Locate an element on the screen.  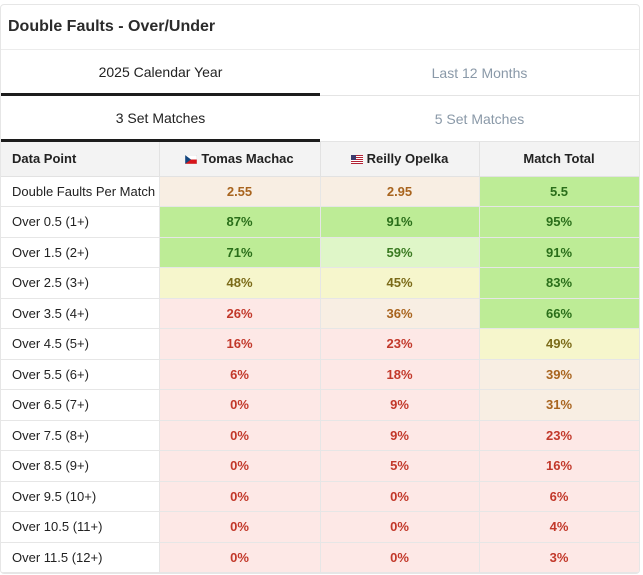
table-row: Over 5.5 (6+) 6% 18% 39% is located at coordinates (320, 374).